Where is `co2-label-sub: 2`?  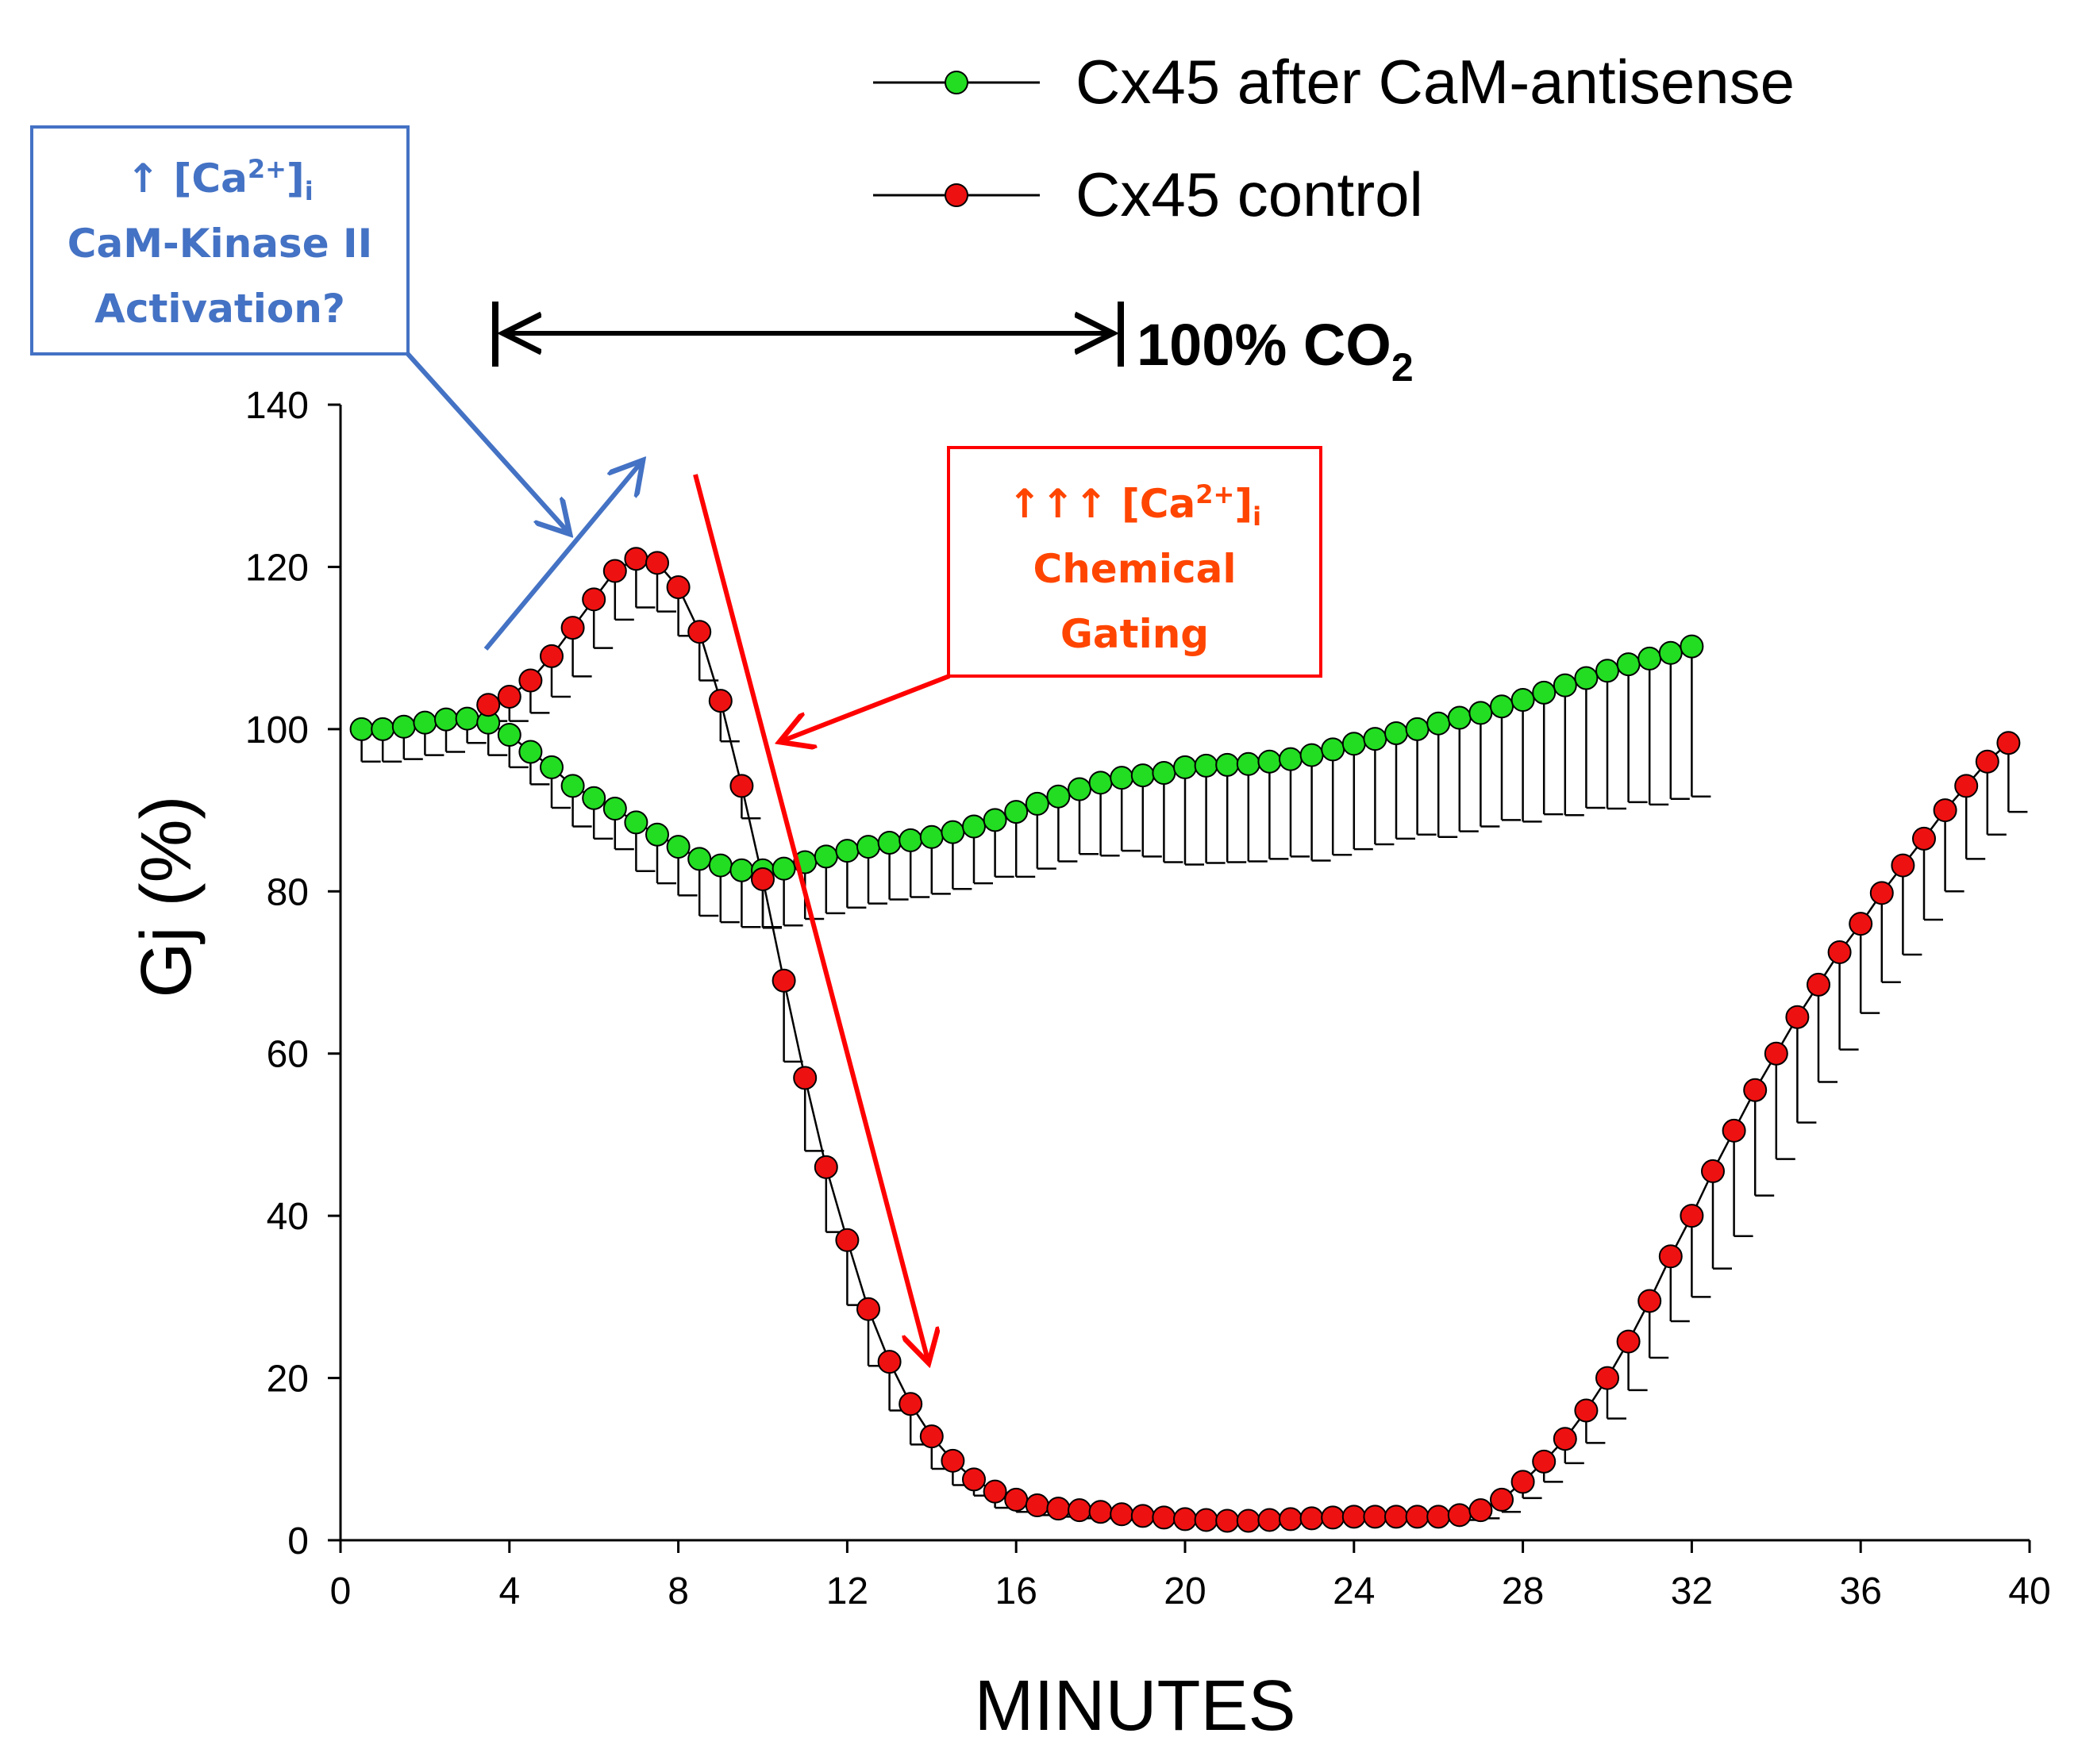 co2-label-sub: 2 is located at coordinates (1402, 367).